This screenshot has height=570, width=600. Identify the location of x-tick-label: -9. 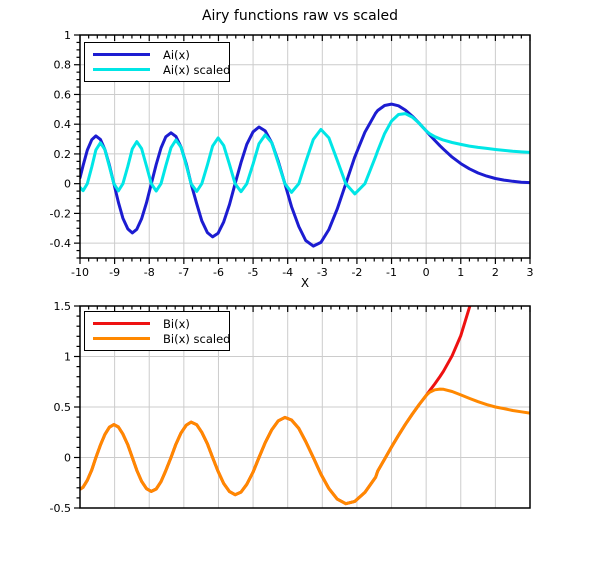
(114, 272).